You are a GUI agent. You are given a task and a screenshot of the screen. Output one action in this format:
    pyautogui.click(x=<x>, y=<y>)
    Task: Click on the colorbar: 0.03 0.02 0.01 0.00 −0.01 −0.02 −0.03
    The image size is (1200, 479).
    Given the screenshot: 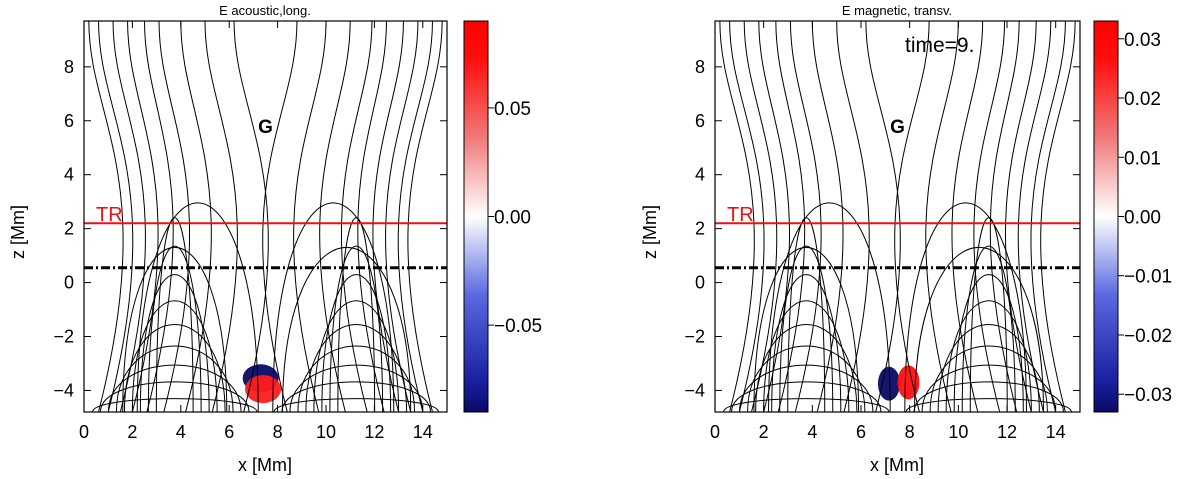 What is the action you would take?
    pyautogui.click(x=1132, y=216)
    